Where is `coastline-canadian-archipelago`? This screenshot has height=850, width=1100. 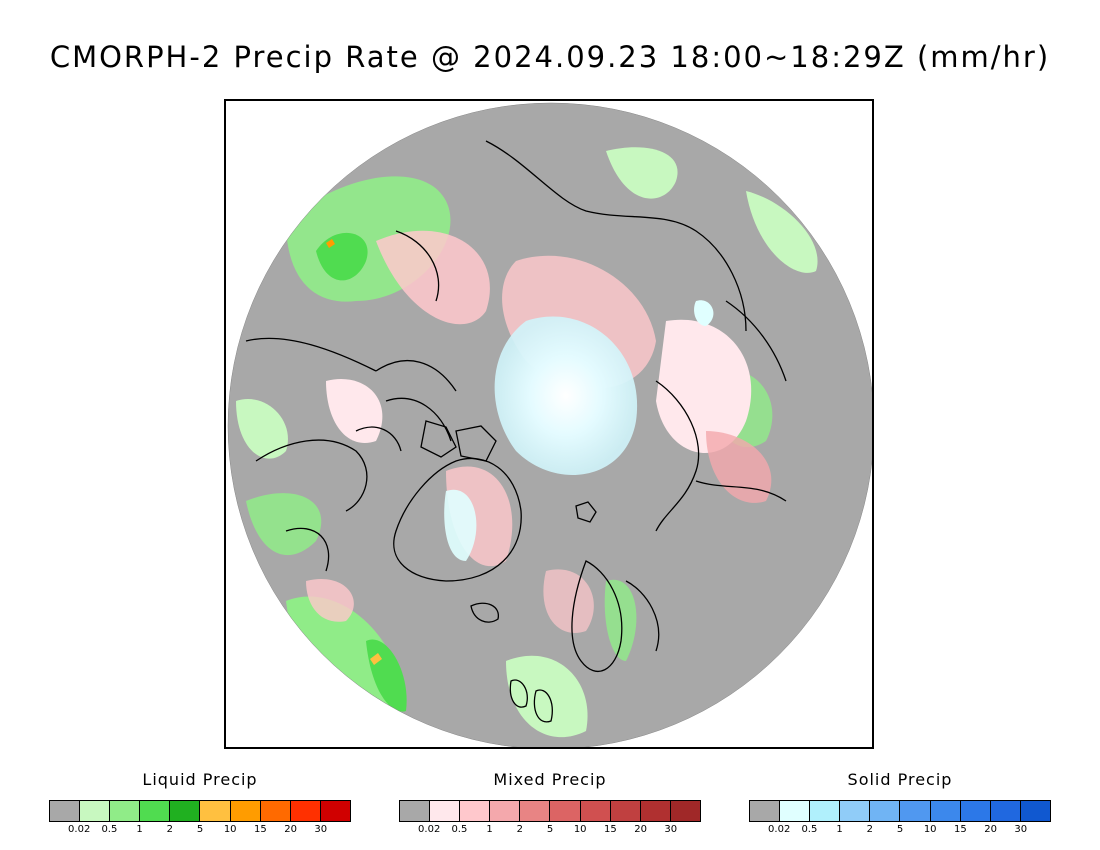 coastline-canadian-archipelago is located at coordinates (426, 410).